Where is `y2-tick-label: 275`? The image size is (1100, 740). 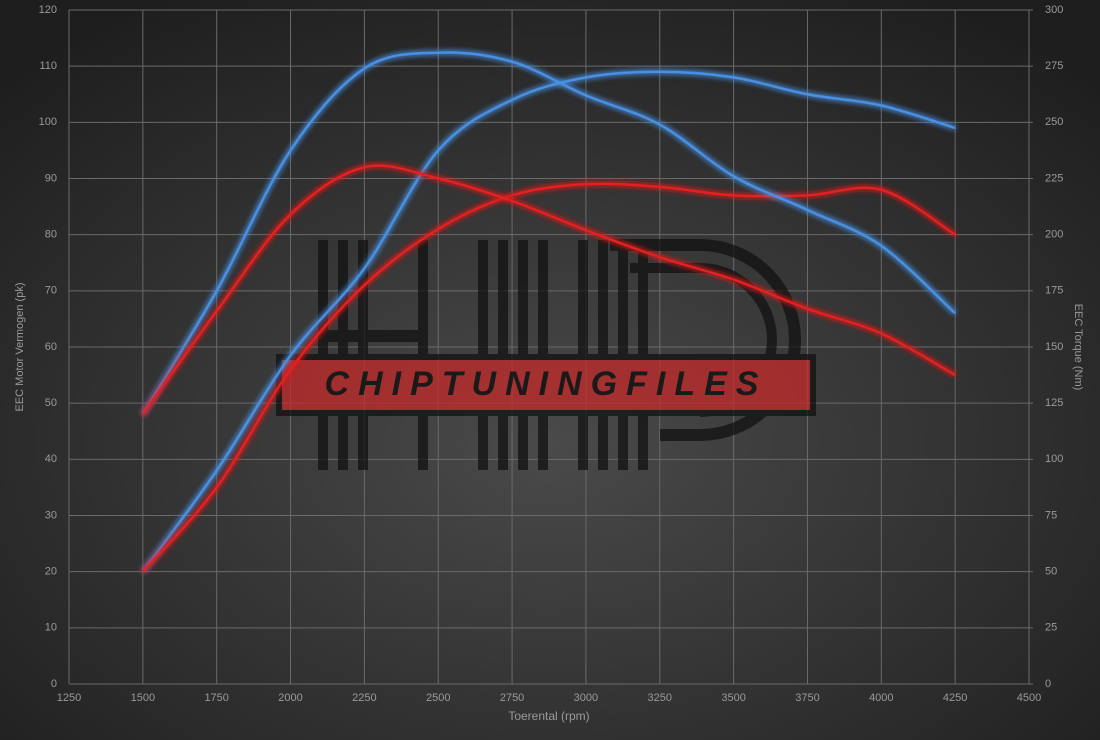
y2-tick-label: 275 is located at coordinates (1054, 66).